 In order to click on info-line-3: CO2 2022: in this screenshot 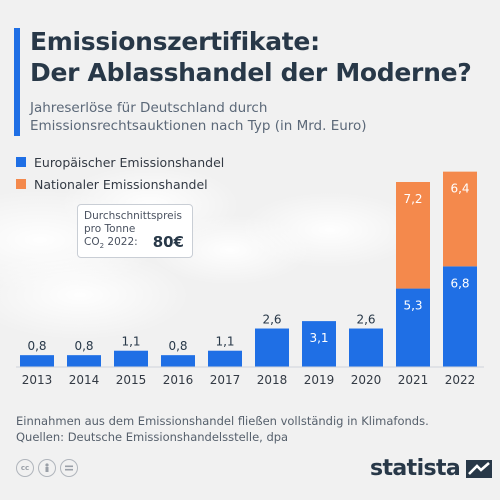, I will do `click(138, 244)`.